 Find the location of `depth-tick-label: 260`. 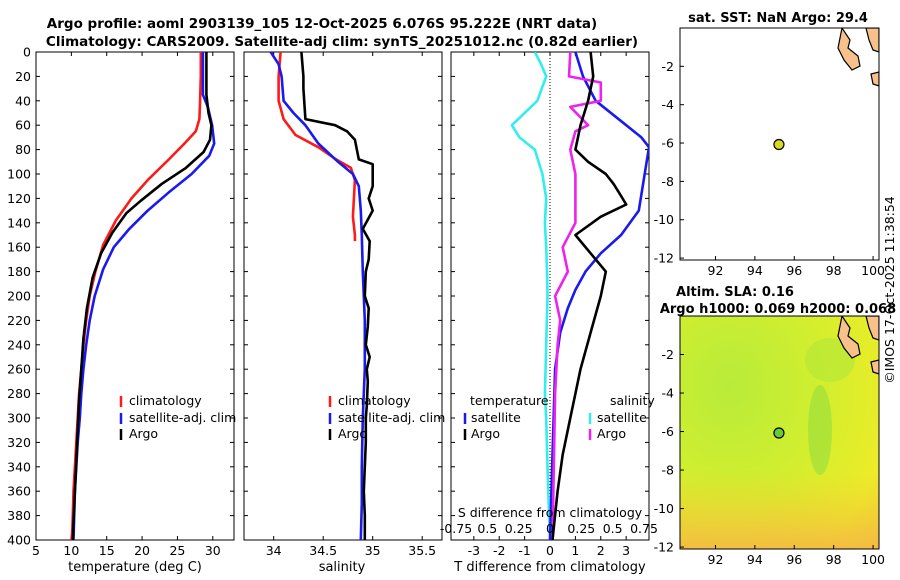

depth-tick-label: 260 is located at coordinates (19, 369).